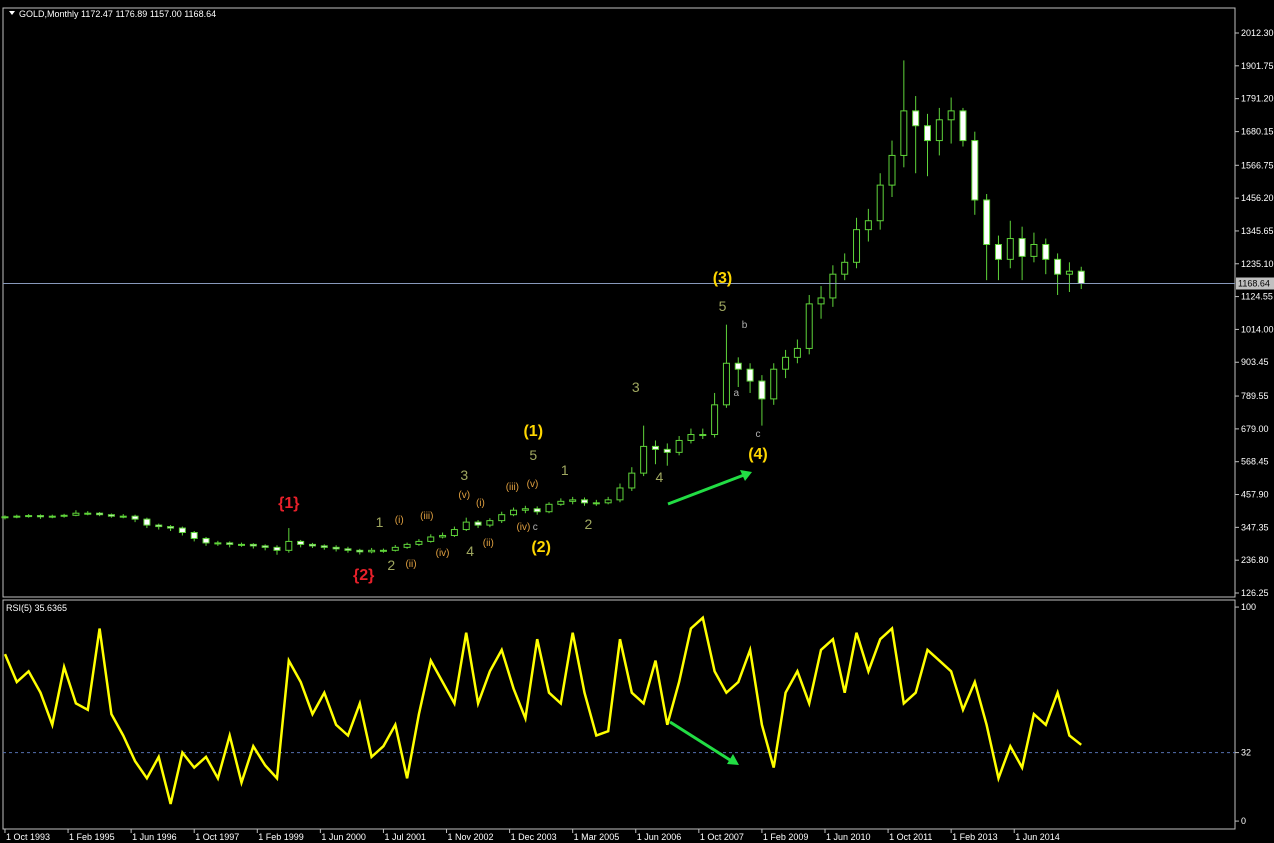  I want to click on y-tick-label: 1345.65, so click(1257, 231).